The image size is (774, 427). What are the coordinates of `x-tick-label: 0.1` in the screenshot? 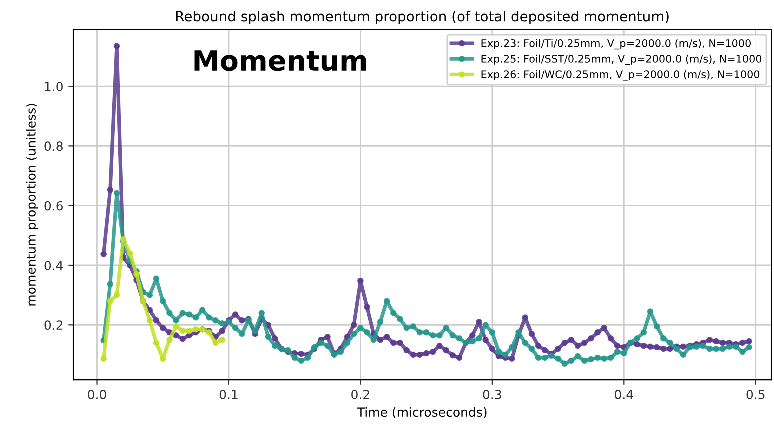 It's located at (229, 395).